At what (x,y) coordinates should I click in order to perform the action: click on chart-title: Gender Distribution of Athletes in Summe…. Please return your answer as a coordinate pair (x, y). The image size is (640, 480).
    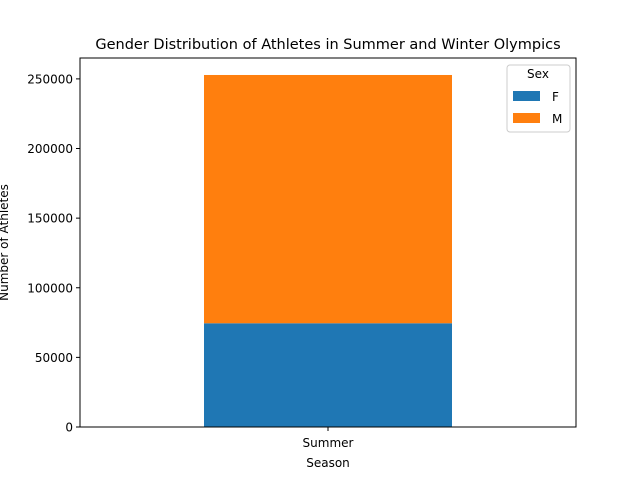
    Looking at the image, I should click on (327, 45).